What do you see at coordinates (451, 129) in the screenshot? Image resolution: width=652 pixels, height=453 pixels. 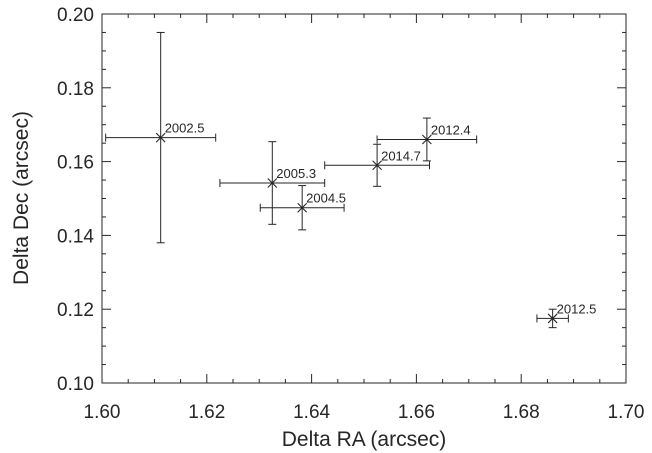 I see `point-label: 2012.4` at bounding box center [451, 129].